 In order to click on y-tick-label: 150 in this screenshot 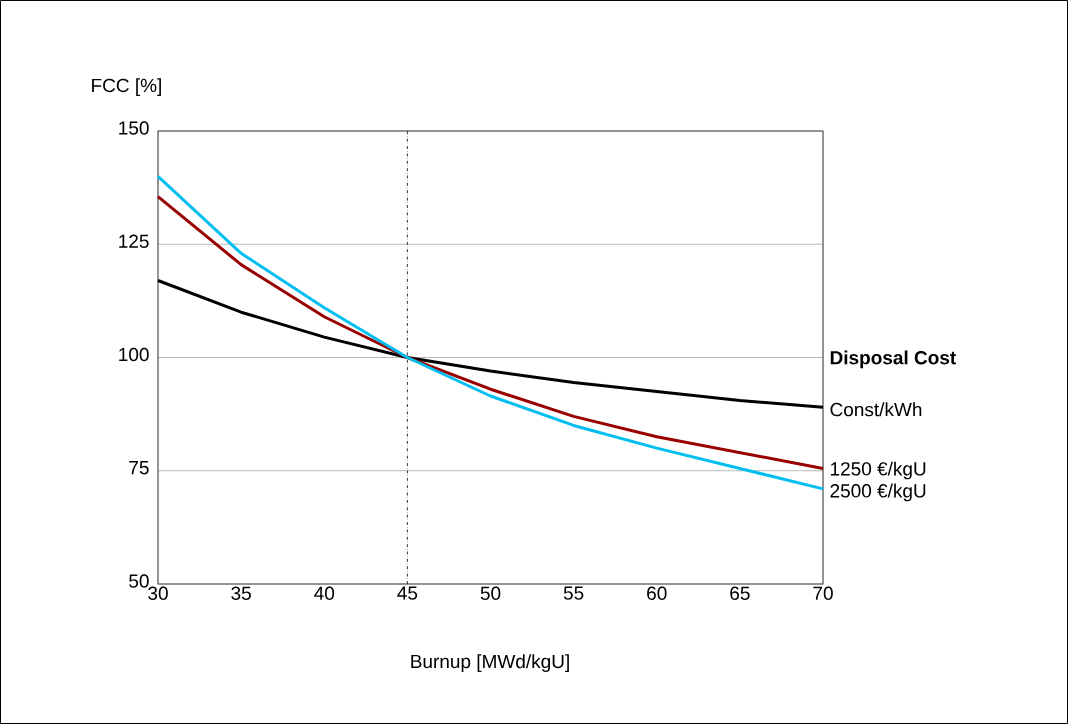, I will do `click(134, 128)`.